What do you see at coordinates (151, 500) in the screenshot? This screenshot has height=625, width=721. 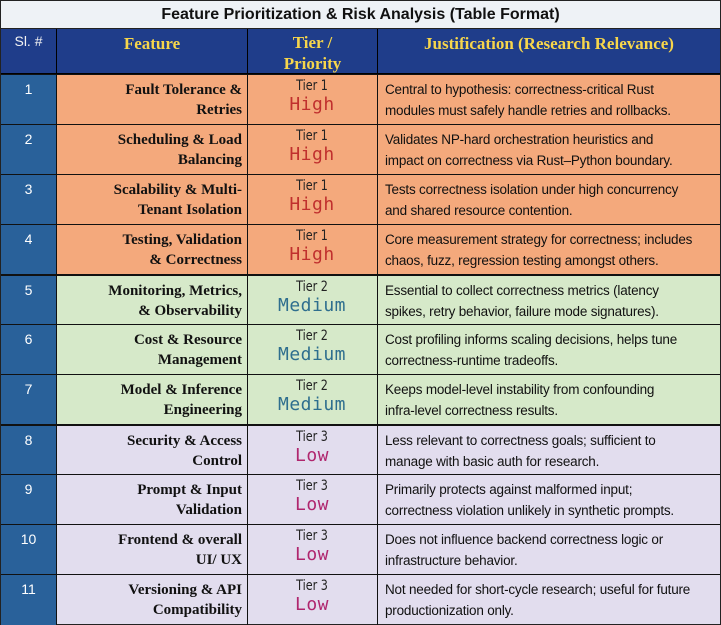 I see `feature-name: Prompt & Input Validation` at bounding box center [151, 500].